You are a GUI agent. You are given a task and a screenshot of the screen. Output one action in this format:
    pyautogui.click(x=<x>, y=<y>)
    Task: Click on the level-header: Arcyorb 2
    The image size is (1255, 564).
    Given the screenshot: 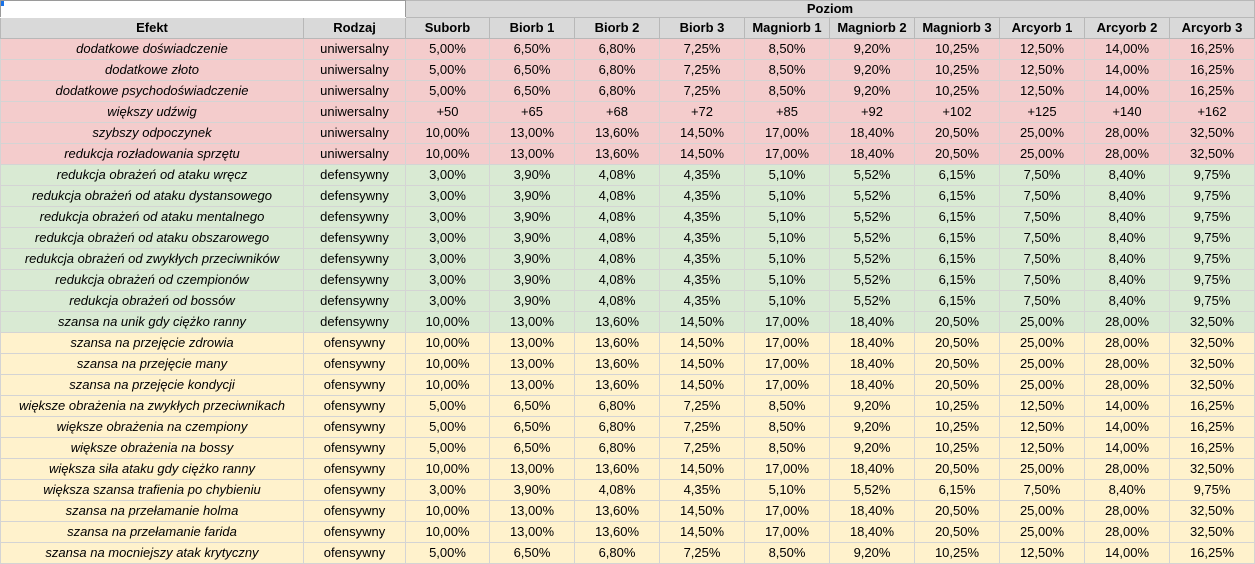 What is the action you would take?
    pyautogui.click(x=1127, y=28)
    